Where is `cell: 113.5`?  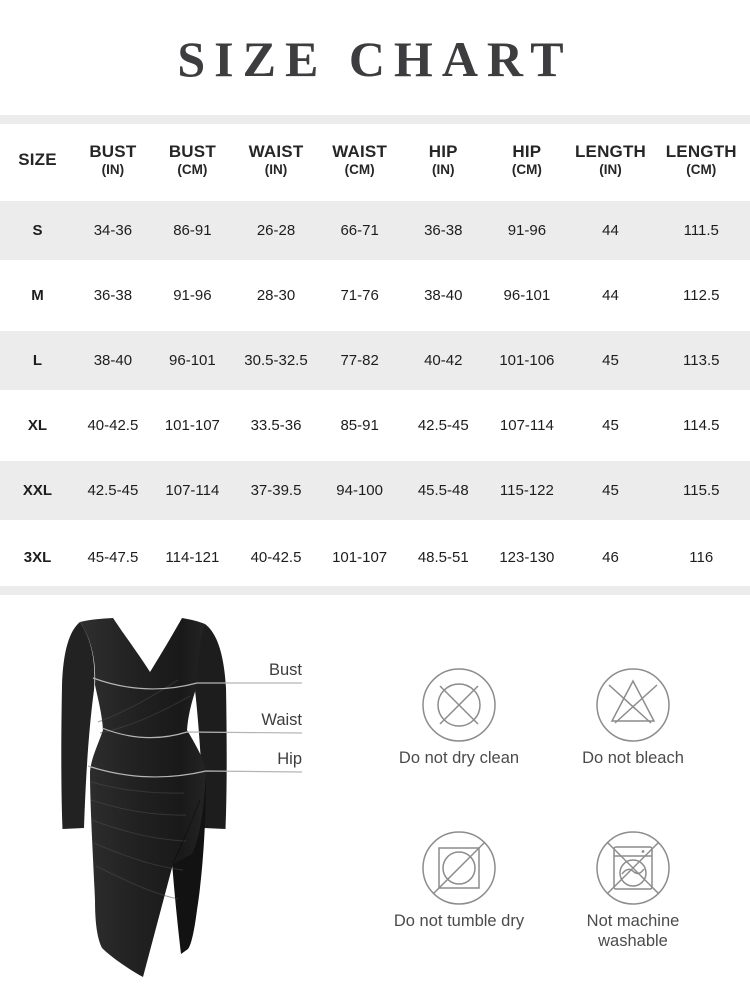 cell: 113.5 is located at coordinates (701, 360).